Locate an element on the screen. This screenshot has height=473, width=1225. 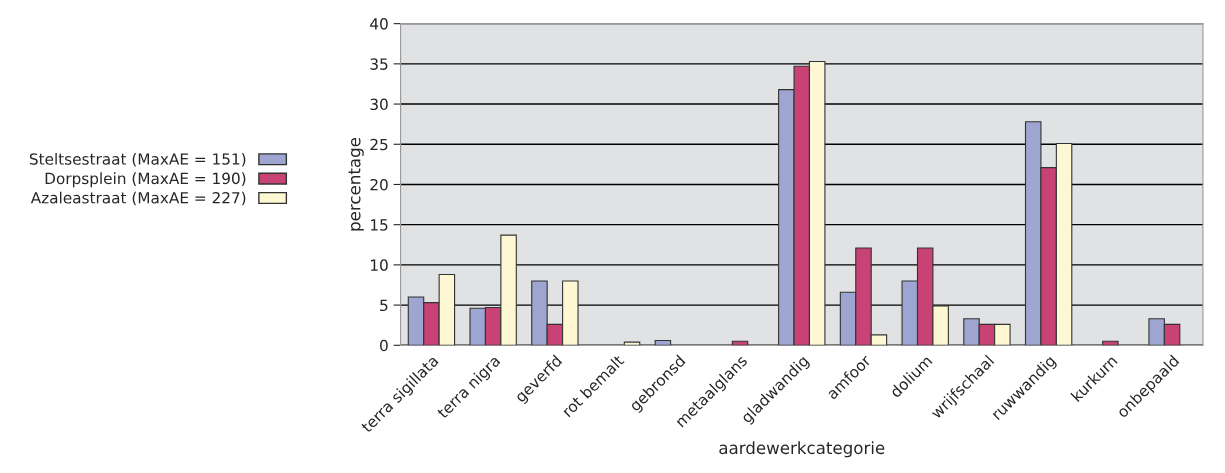
y-tick-label: 20 is located at coordinates (379, 184).